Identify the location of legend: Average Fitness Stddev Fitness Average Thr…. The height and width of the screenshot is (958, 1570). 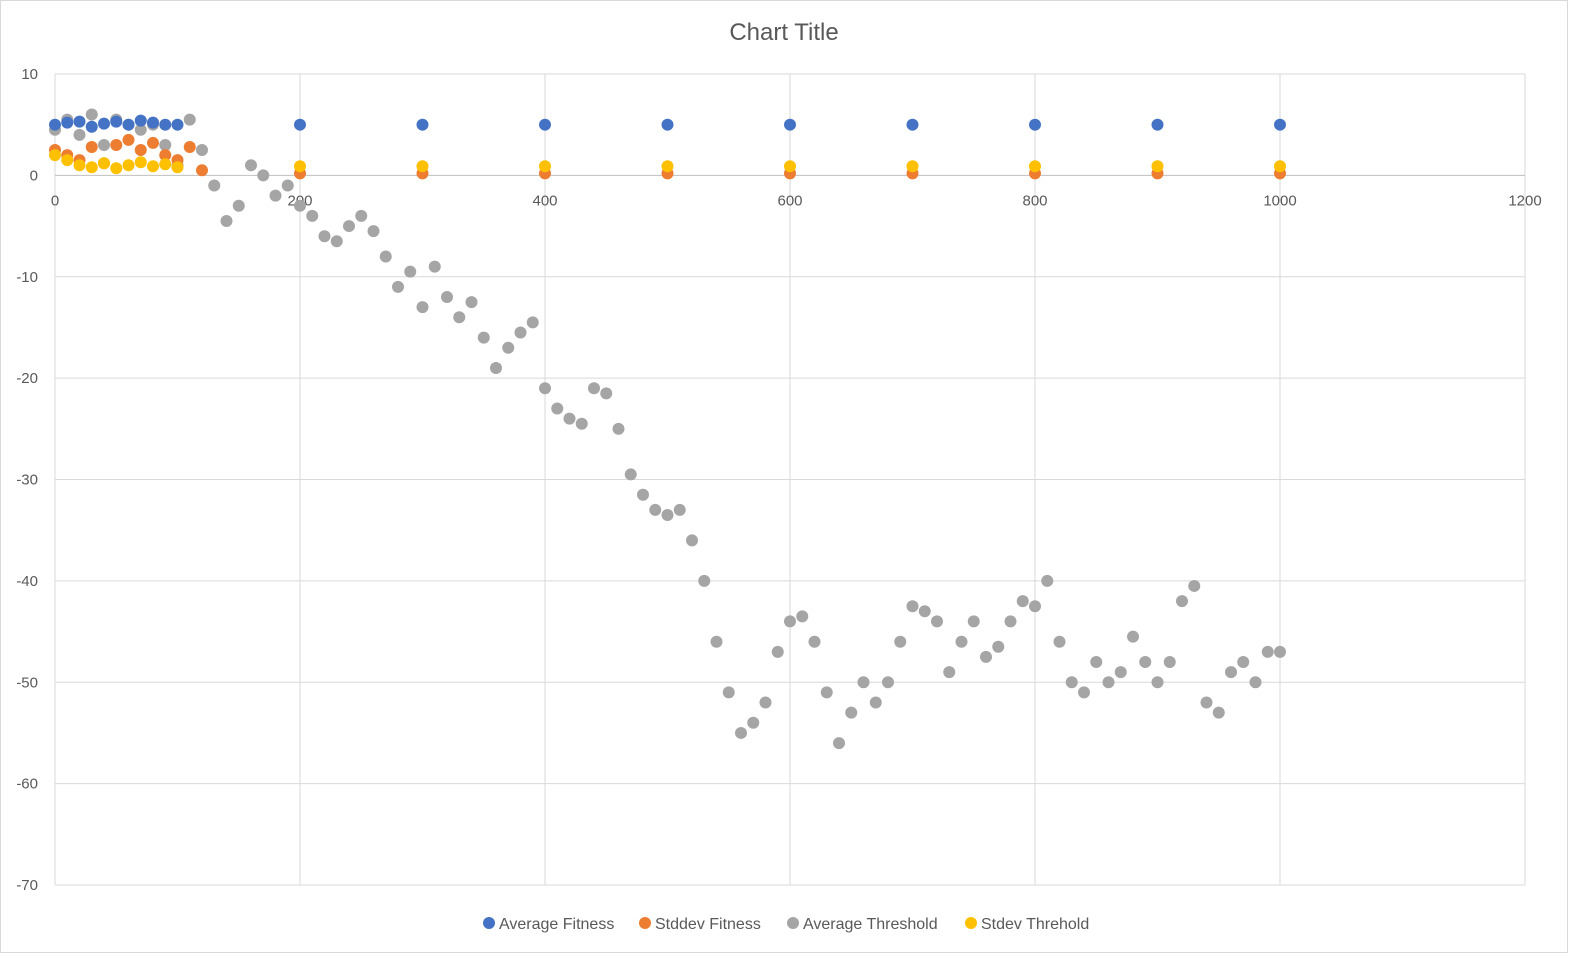
(786, 924).